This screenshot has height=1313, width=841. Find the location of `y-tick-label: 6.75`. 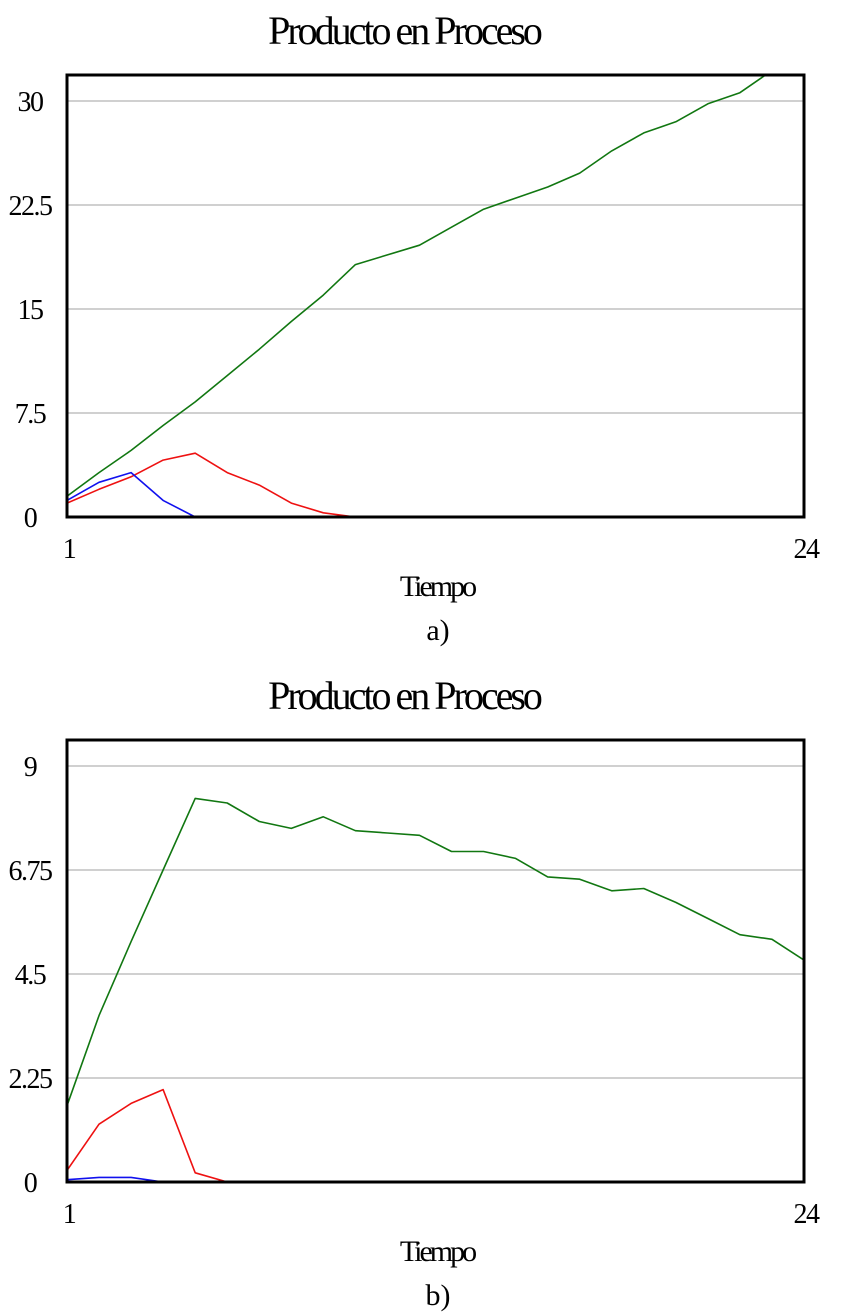

y-tick-label: 6.75 is located at coordinates (31, 871).